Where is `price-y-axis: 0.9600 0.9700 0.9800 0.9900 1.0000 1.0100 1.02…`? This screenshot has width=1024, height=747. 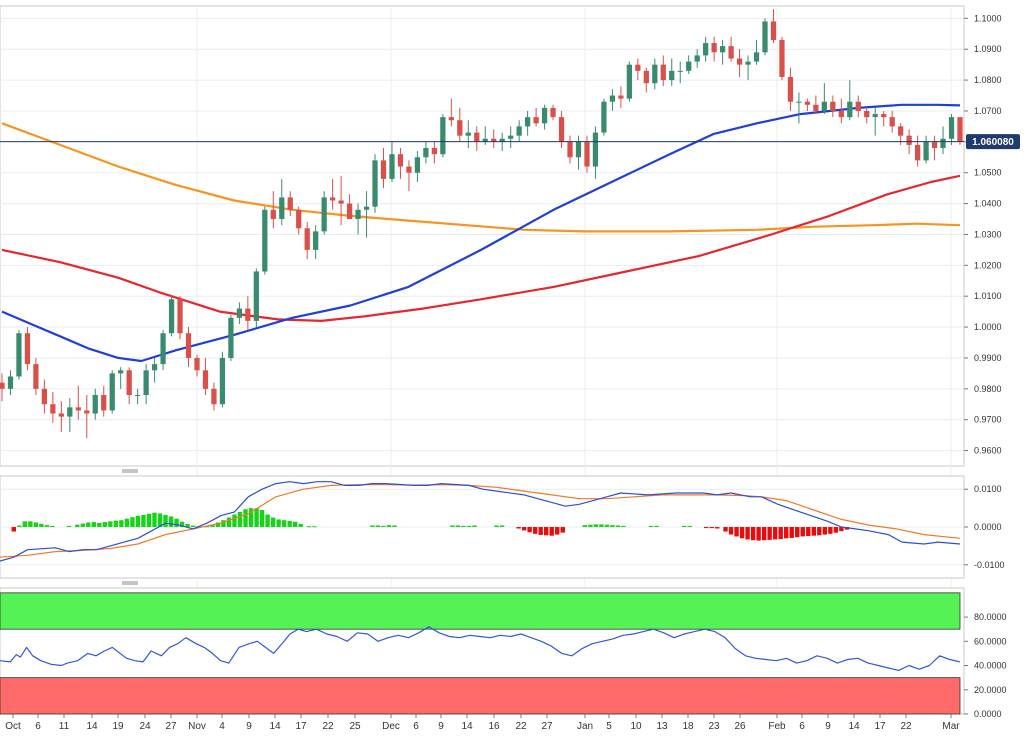 price-y-axis: 0.9600 0.9700 0.9800 0.9900 1.0000 1.0100 1.02… is located at coordinates (983, 234).